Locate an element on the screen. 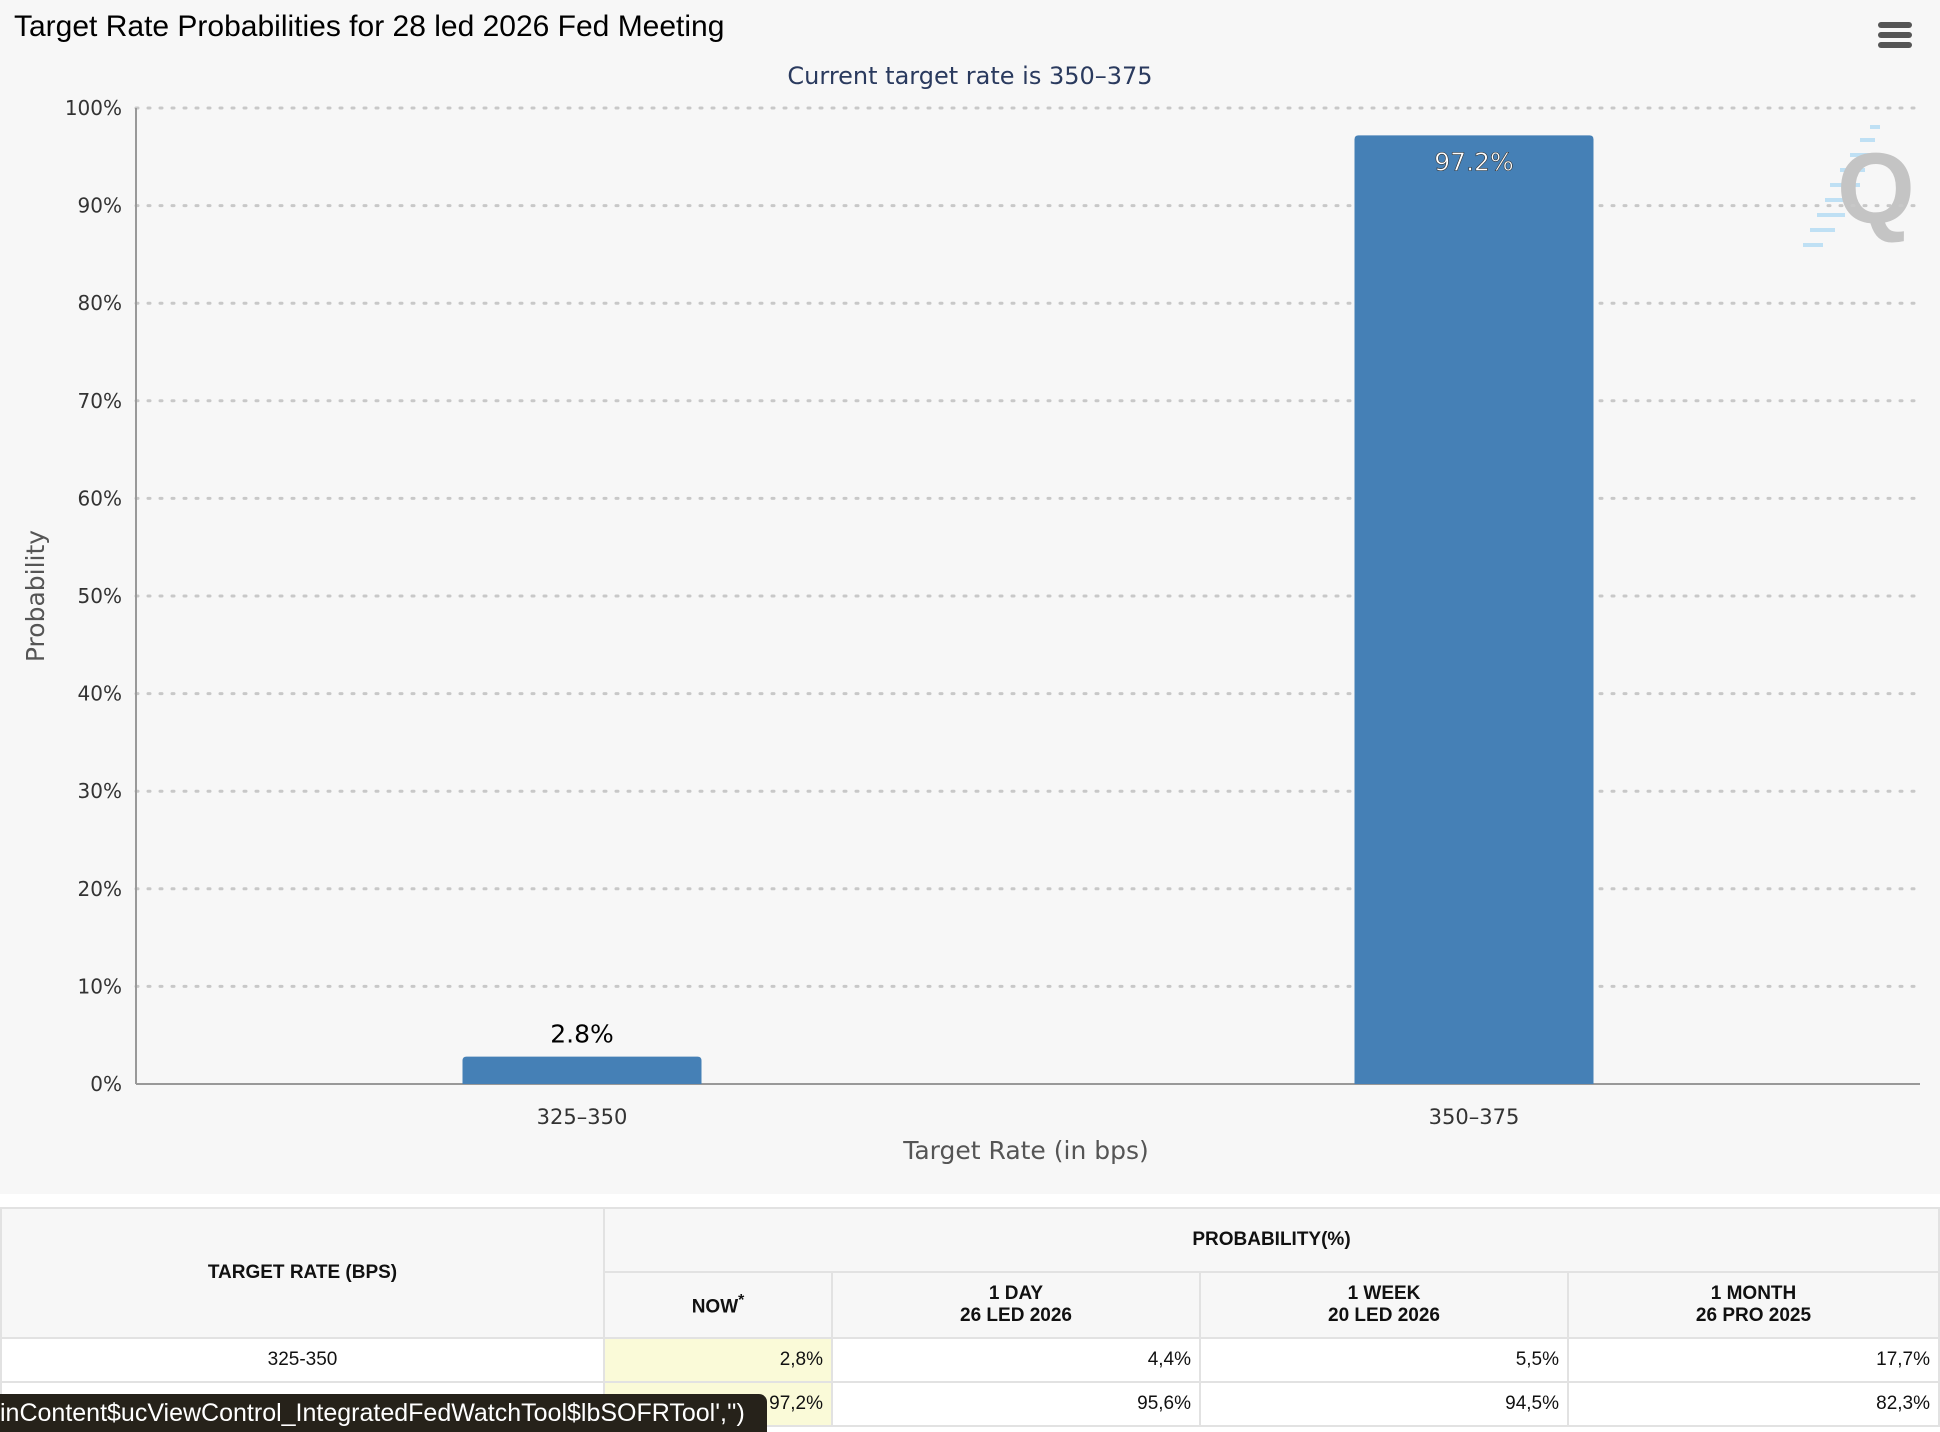  data-label: 97.2% is located at coordinates (1473, 161).